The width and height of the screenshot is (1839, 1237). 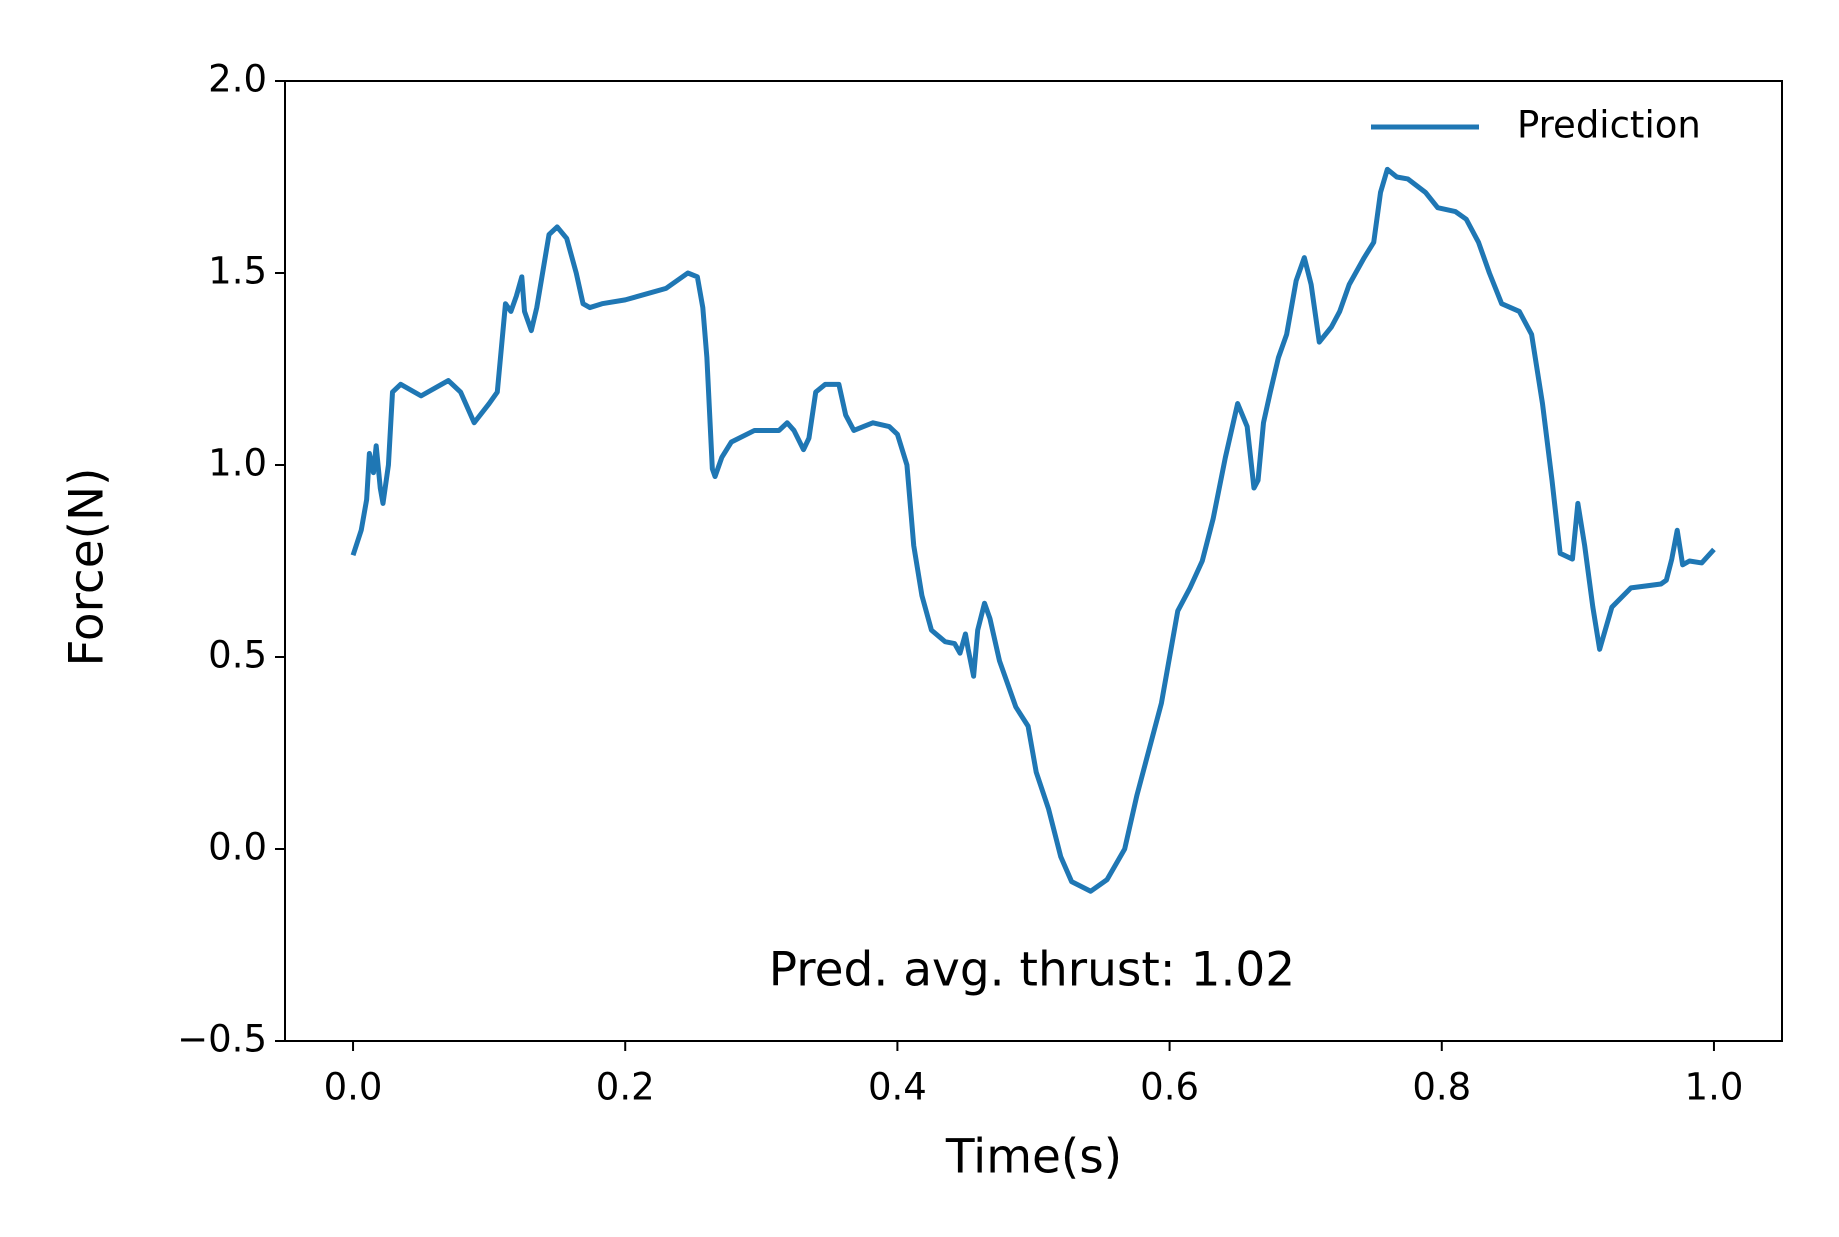 What do you see at coordinates (1714, 1087) in the screenshot?
I see `x-tick-label: 1.0` at bounding box center [1714, 1087].